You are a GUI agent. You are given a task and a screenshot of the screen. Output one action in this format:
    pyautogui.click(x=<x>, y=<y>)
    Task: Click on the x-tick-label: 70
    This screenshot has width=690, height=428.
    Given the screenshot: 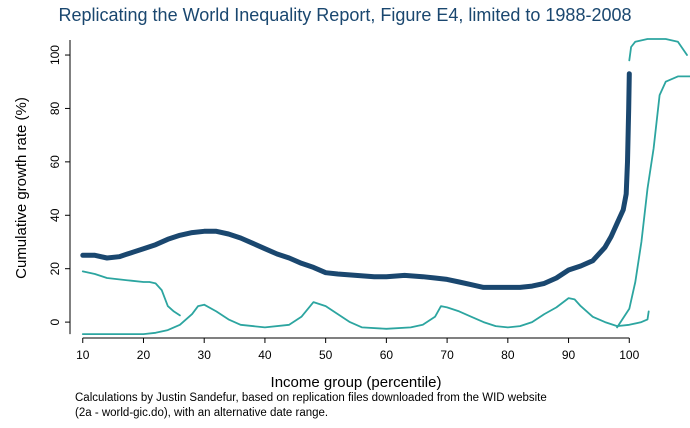 What is the action you would take?
    pyautogui.click(x=447, y=355)
    